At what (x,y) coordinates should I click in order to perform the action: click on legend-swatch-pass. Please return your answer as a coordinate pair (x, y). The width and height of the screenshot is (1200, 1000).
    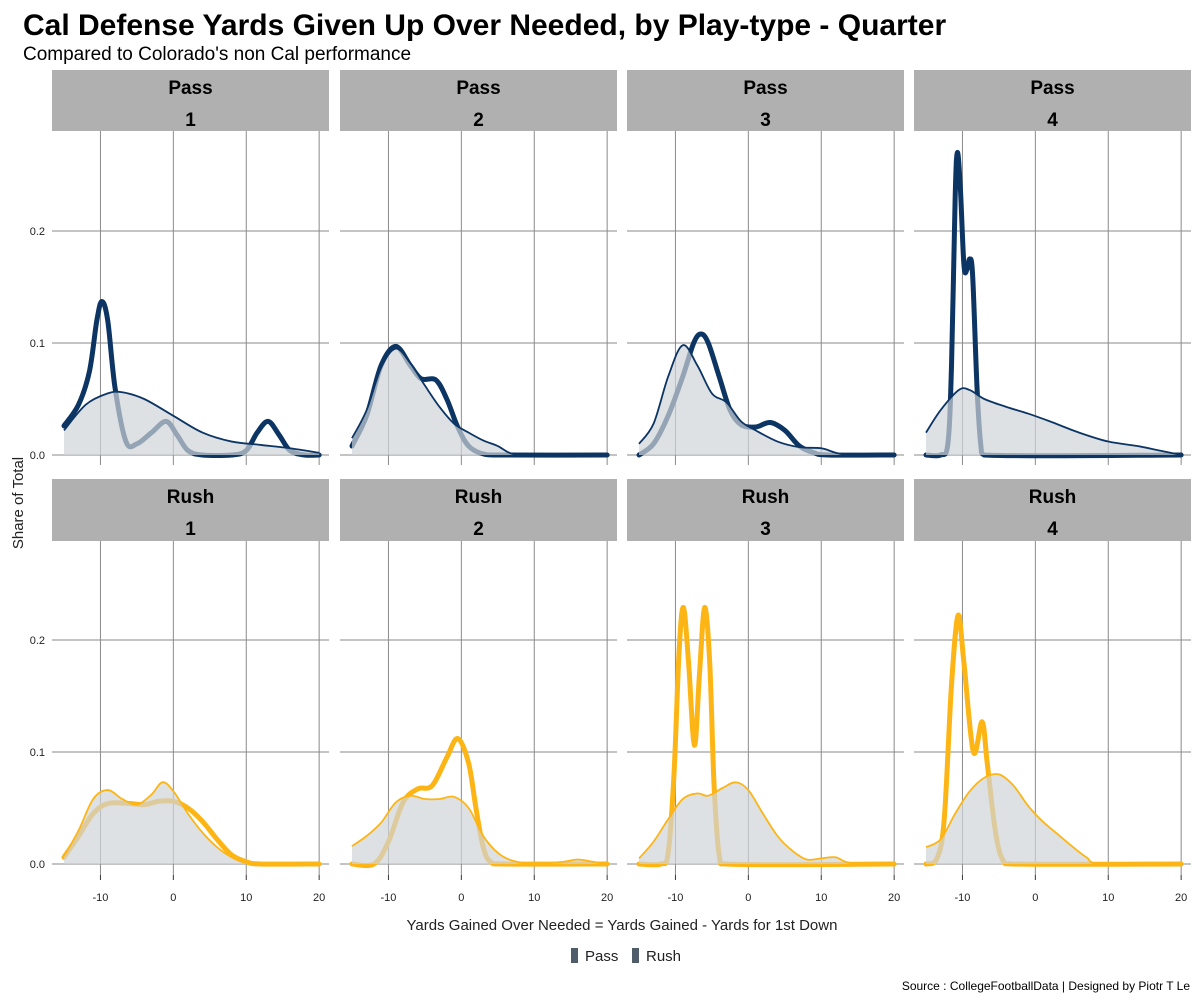
    Looking at the image, I should click on (574, 955).